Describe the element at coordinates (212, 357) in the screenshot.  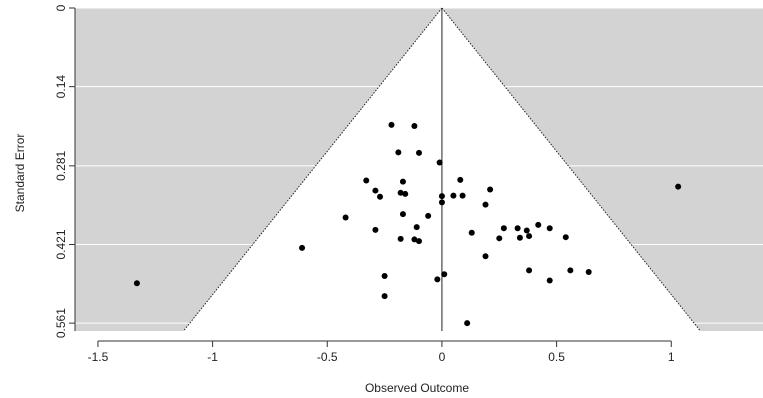
I see `x-tick-label-1: -1` at that location.